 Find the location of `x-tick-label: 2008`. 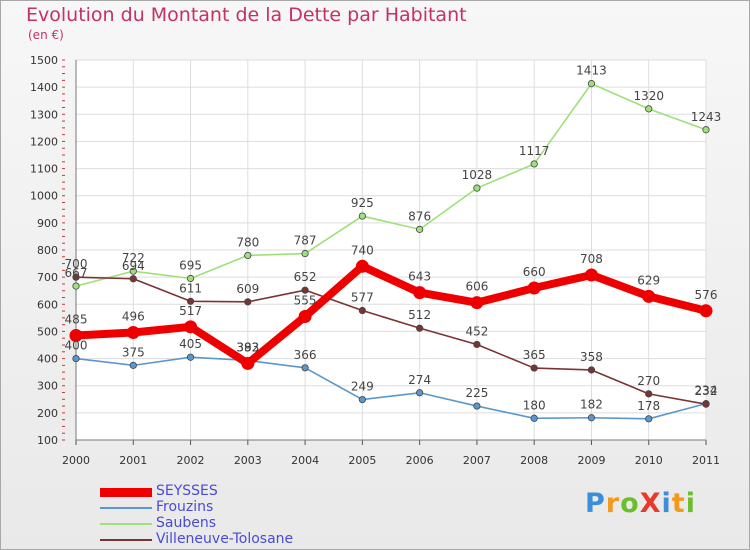

x-tick-label: 2008 is located at coordinates (534, 460).